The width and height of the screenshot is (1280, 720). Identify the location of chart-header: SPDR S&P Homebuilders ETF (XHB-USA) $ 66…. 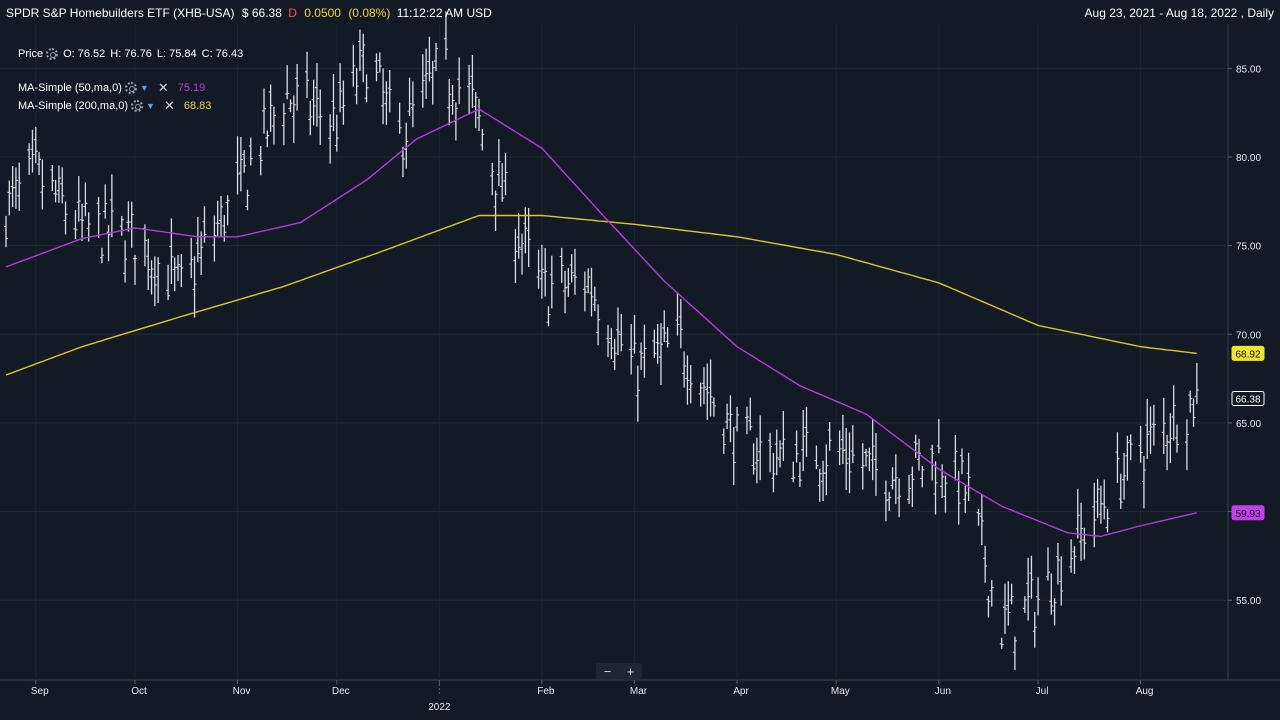
(640, 12).